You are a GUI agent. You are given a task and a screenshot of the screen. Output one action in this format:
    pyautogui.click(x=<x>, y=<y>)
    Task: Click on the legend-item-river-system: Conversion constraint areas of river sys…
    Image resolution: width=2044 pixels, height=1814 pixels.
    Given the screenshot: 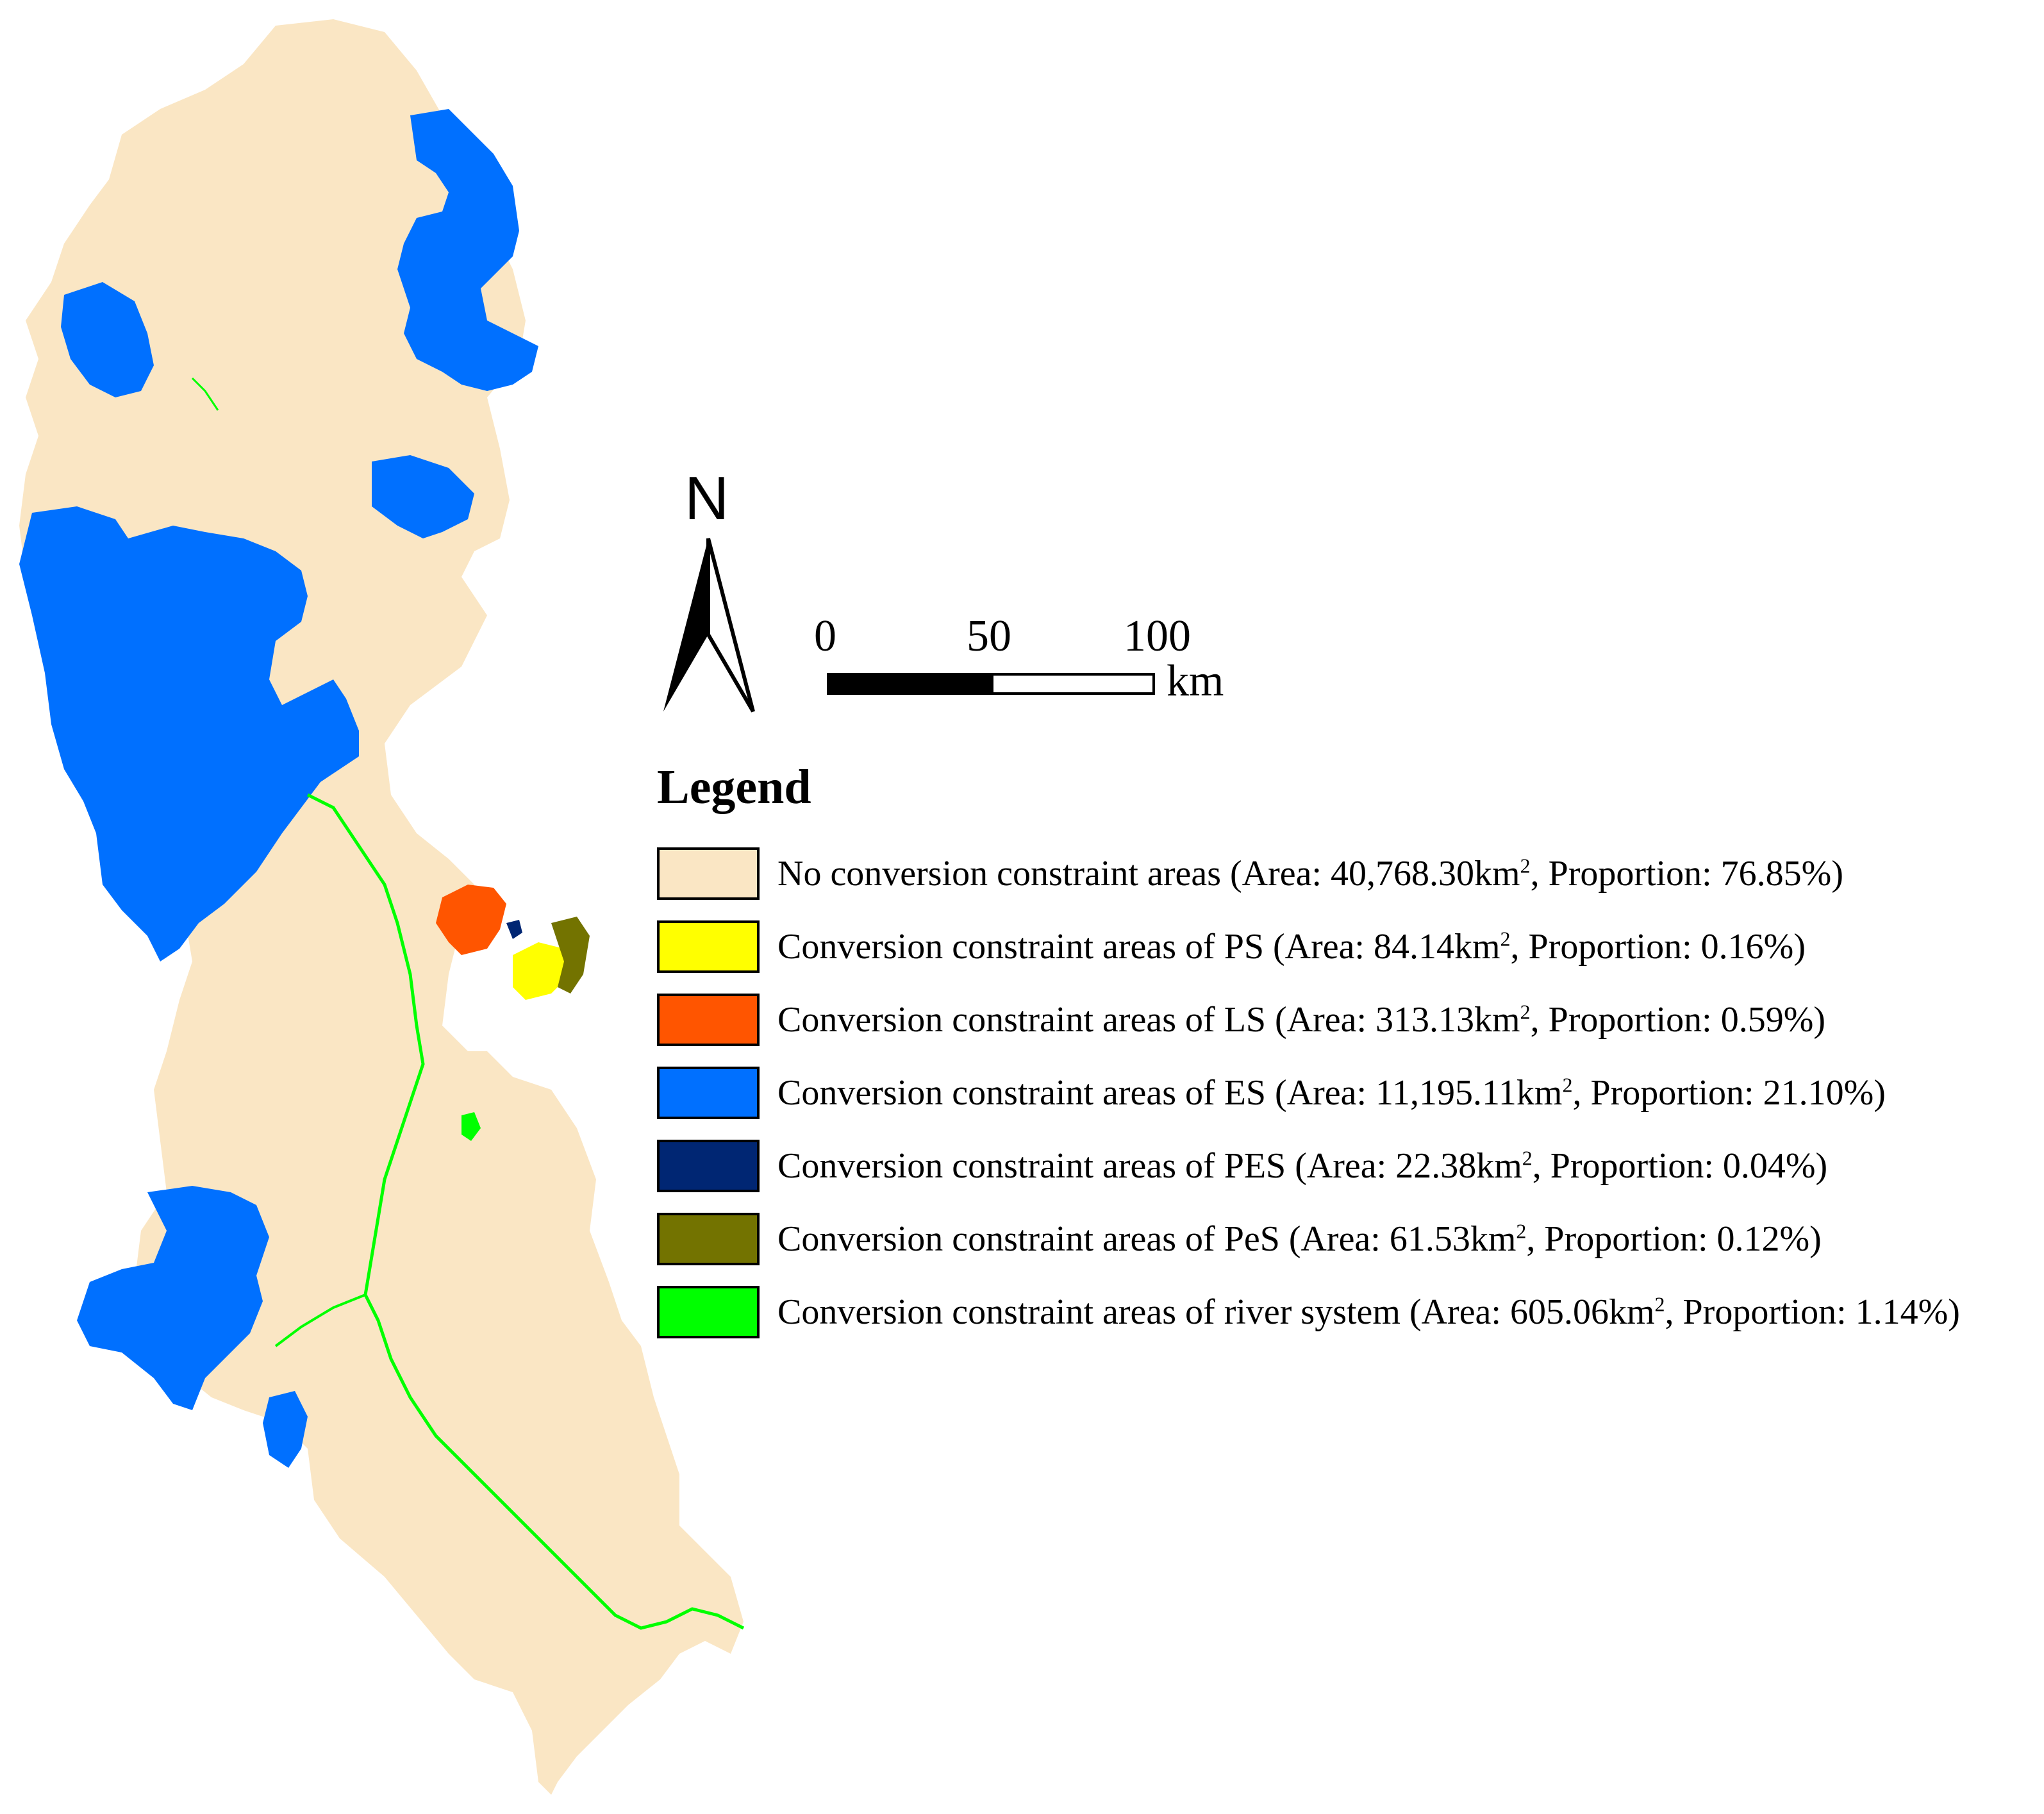 What is the action you would take?
    pyautogui.click(x=1346, y=1313)
    